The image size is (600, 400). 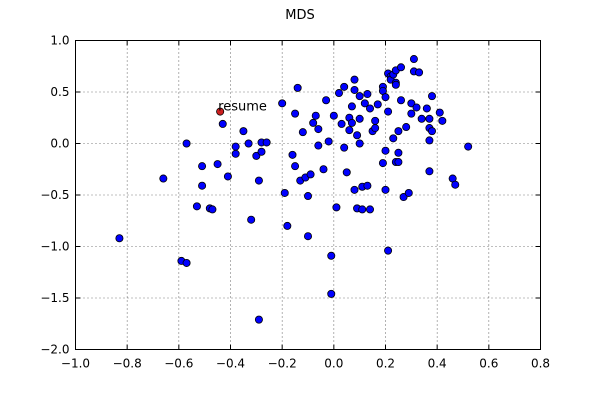 I want to click on annotations: resume, so click(x=242, y=107).